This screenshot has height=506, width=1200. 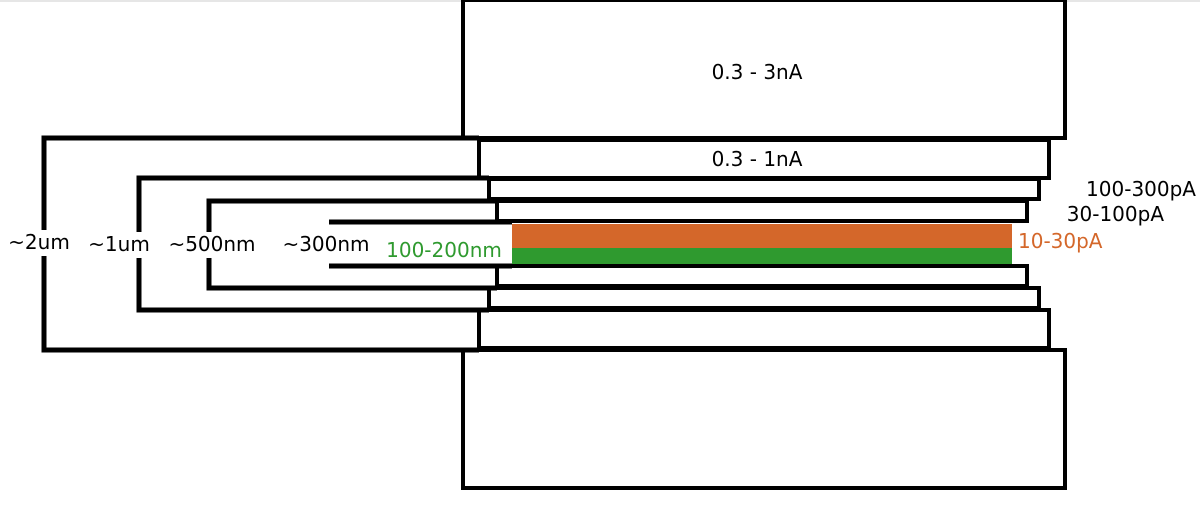 What do you see at coordinates (1141, 189) in the screenshot?
I see `label-current-100-300pA: 100-300pA` at bounding box center [1141, 189].